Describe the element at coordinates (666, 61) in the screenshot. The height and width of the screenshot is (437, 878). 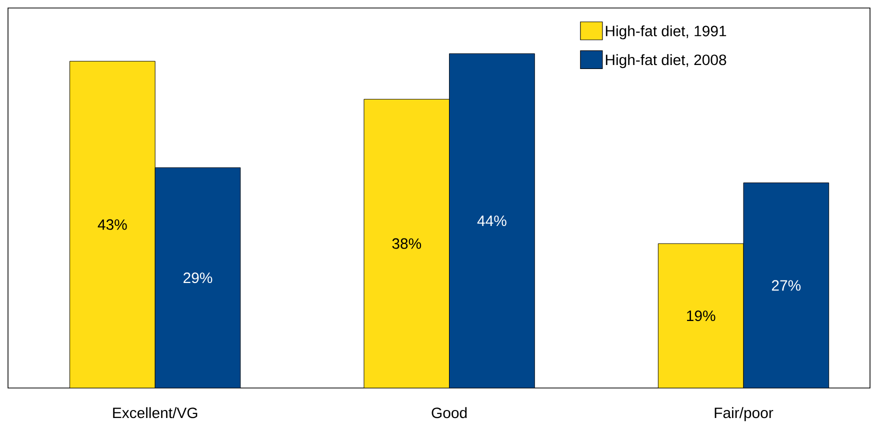
I see `legend-label: High-fat diet, 2008` at that location.